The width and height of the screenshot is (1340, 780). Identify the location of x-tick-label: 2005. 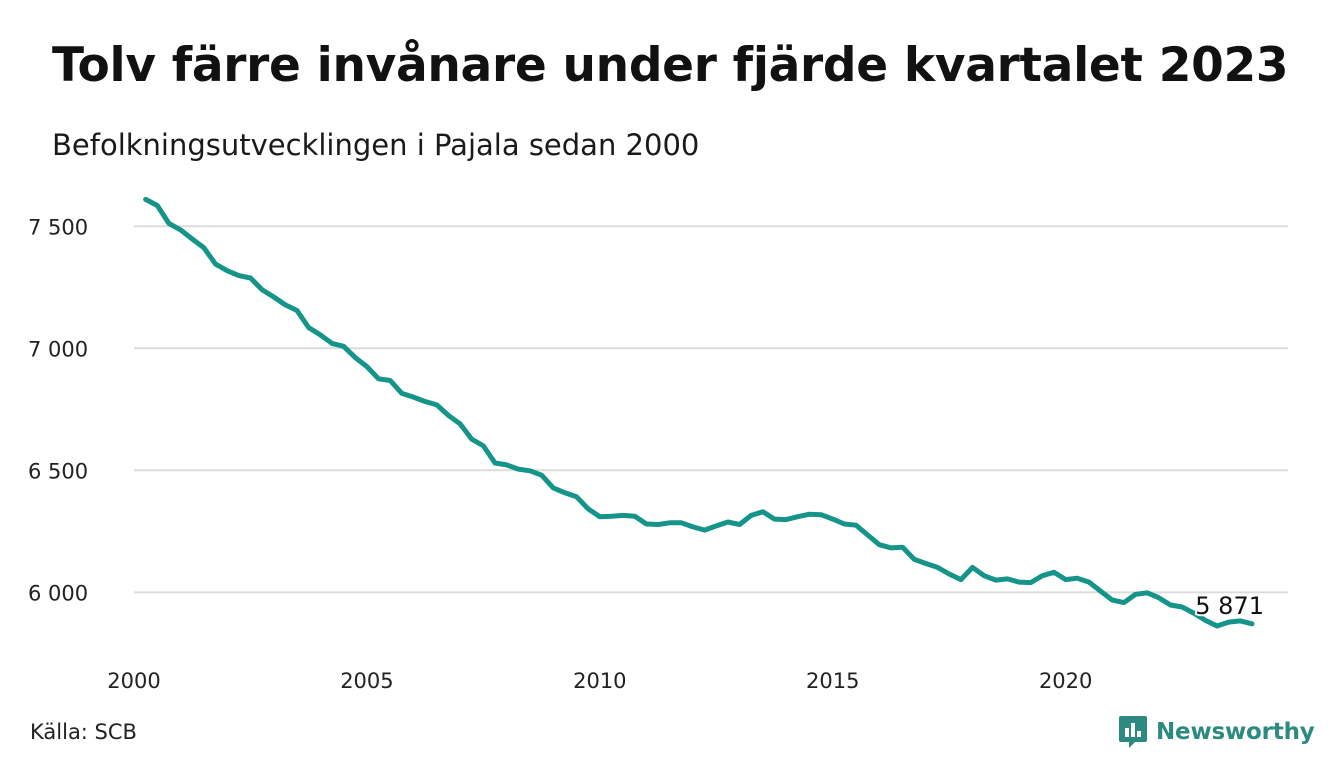
(366, 681).